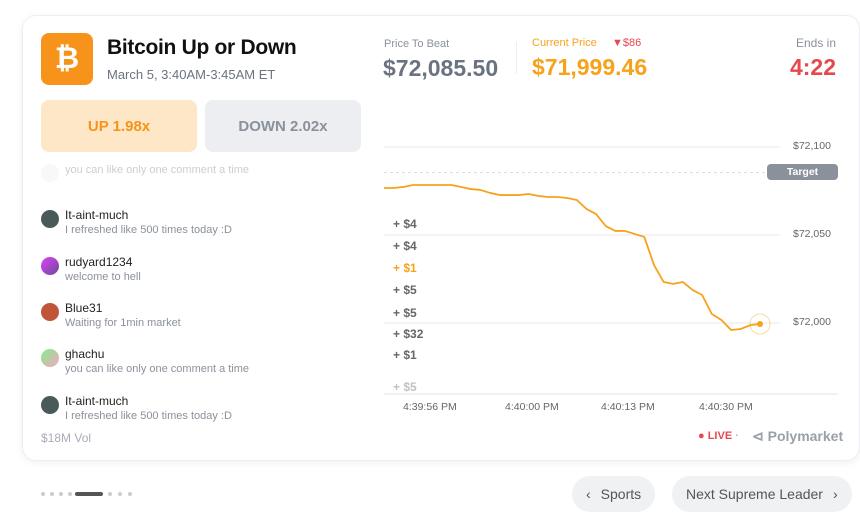 This screenshot has height=513, width=860. I want to click on comment-user: ghachu, so click(85, 354).